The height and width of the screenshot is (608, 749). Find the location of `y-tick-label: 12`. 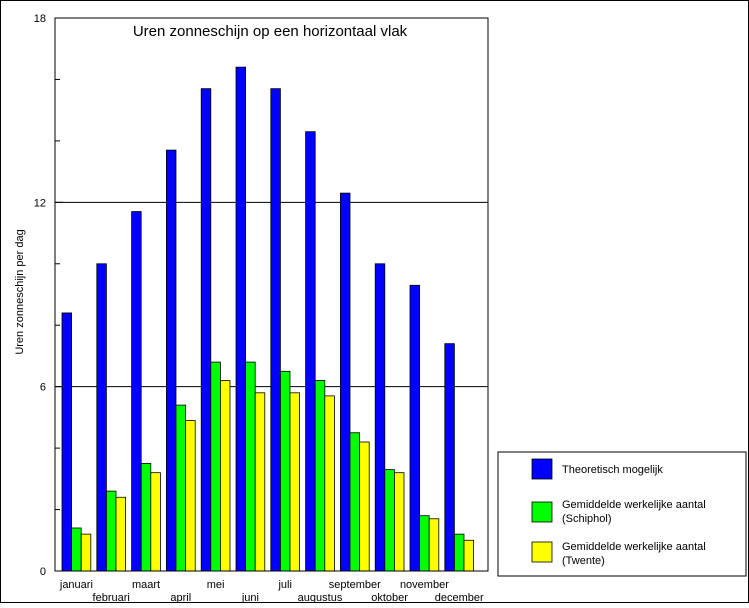

y-tick-label: 12 is located at coordinates (40, 203).